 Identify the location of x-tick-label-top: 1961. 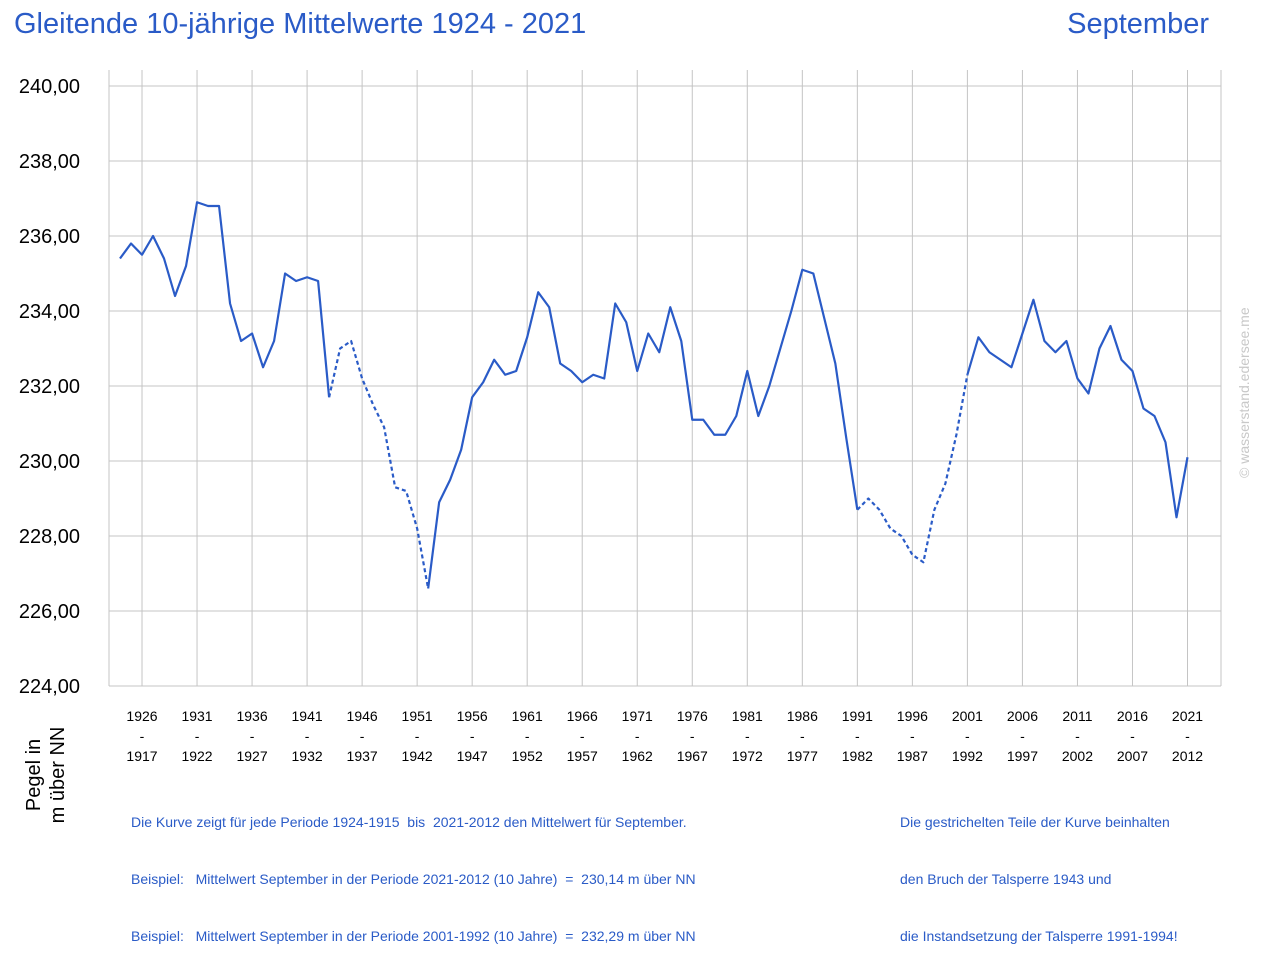
(527, 716).